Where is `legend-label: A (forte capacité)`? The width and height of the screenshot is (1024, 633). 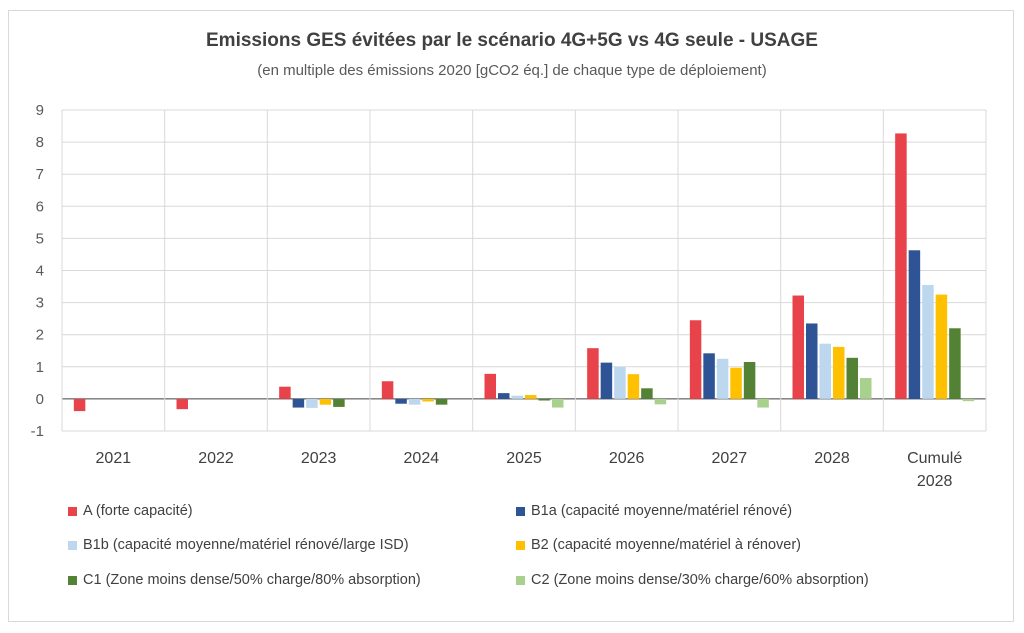 legend-label: A (forte capacité) is located at coordinates (138, 511).